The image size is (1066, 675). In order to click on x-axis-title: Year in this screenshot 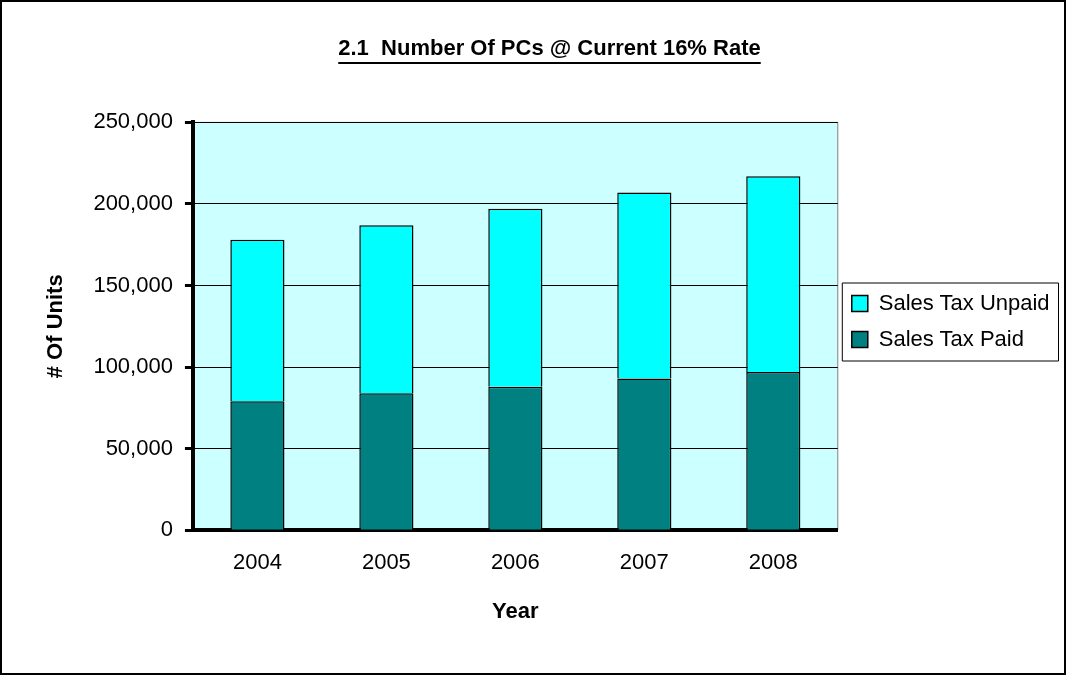, I will do `click(516, 610)`.